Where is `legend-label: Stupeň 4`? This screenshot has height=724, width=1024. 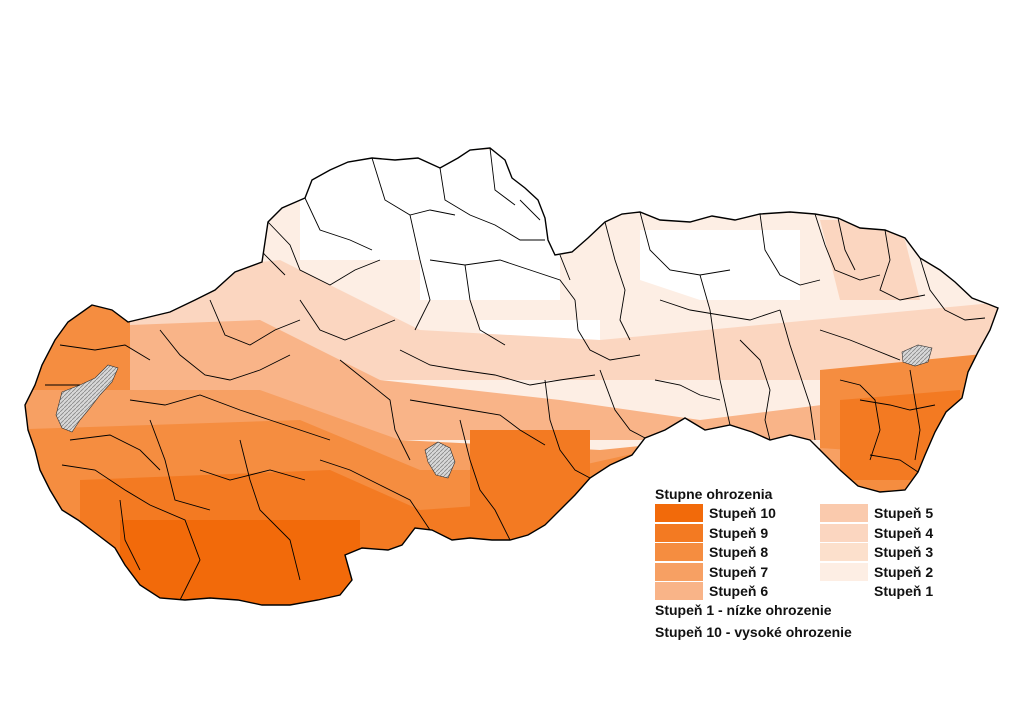 legend-label: Stupeň 4 is located at coordinates (904, 532).